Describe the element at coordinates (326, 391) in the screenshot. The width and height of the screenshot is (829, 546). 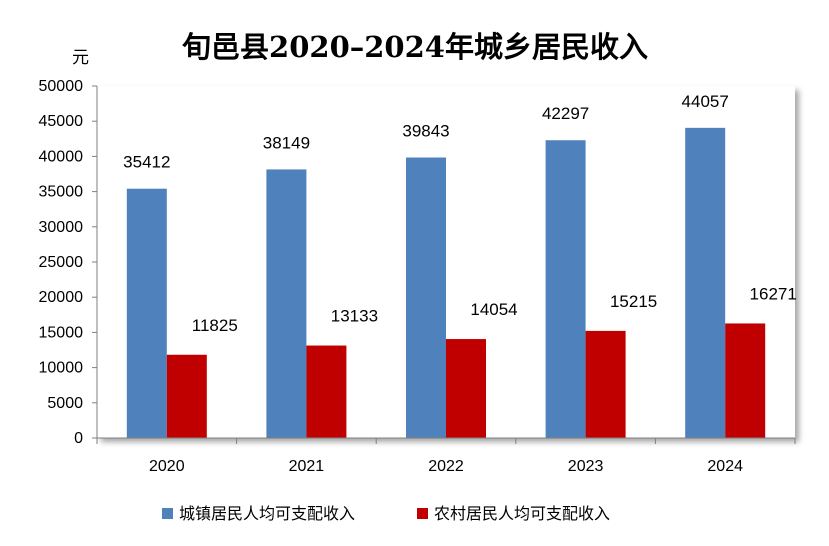
I see `bar-s1-2021` at that location.